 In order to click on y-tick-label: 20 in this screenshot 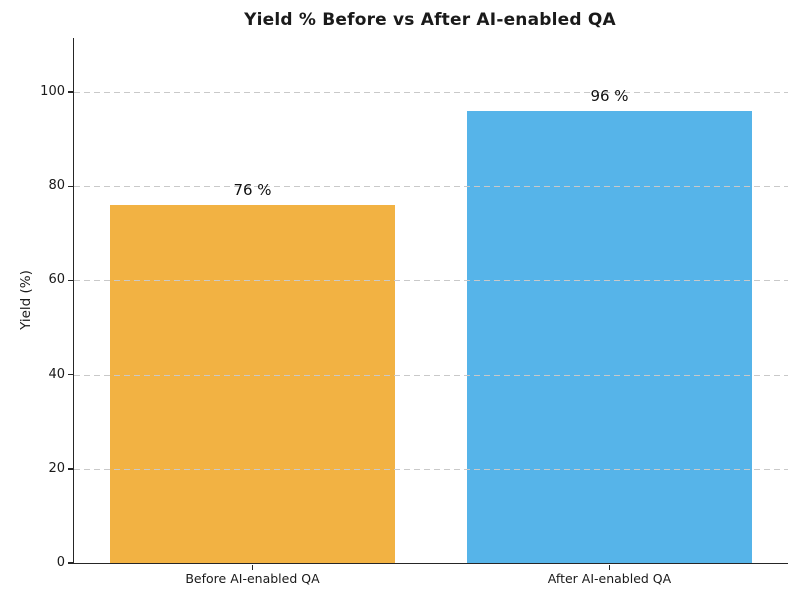, I will do `click(56, 468)`.